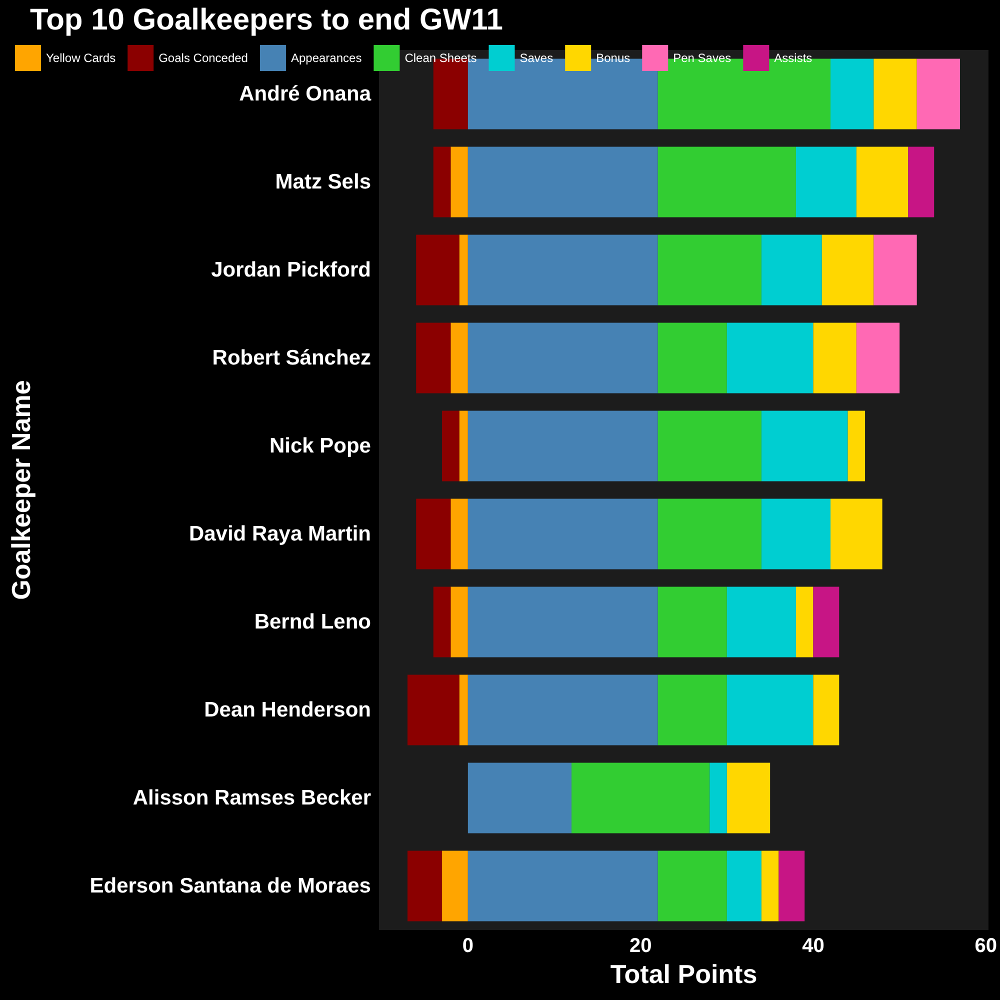 This screenshot has height=1000, width=1000. I want to click on y-tick-label: Ederson Santana de Moraes, so click(230, 886).